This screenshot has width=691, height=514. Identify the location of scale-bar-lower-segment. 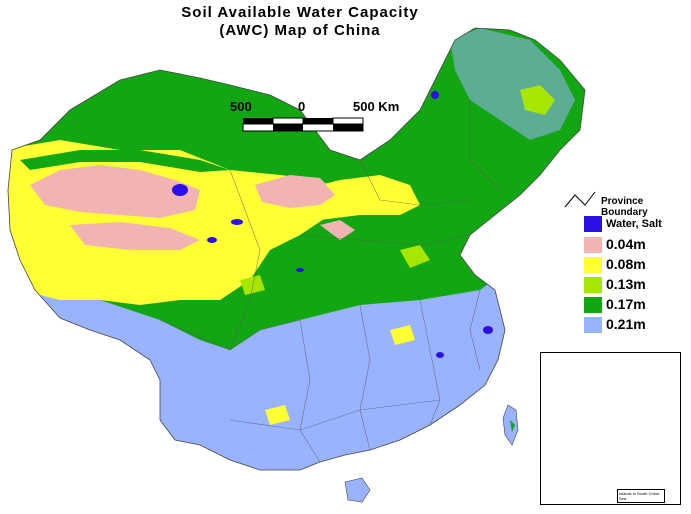
(288, 127).